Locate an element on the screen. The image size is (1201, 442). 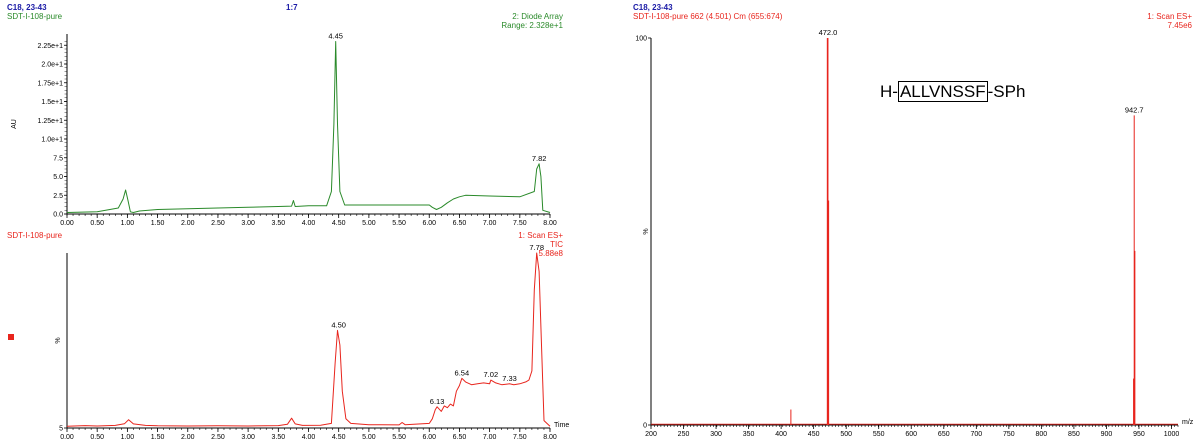
uv-peak-label: 7.82 is located at coordinates (539, 158).